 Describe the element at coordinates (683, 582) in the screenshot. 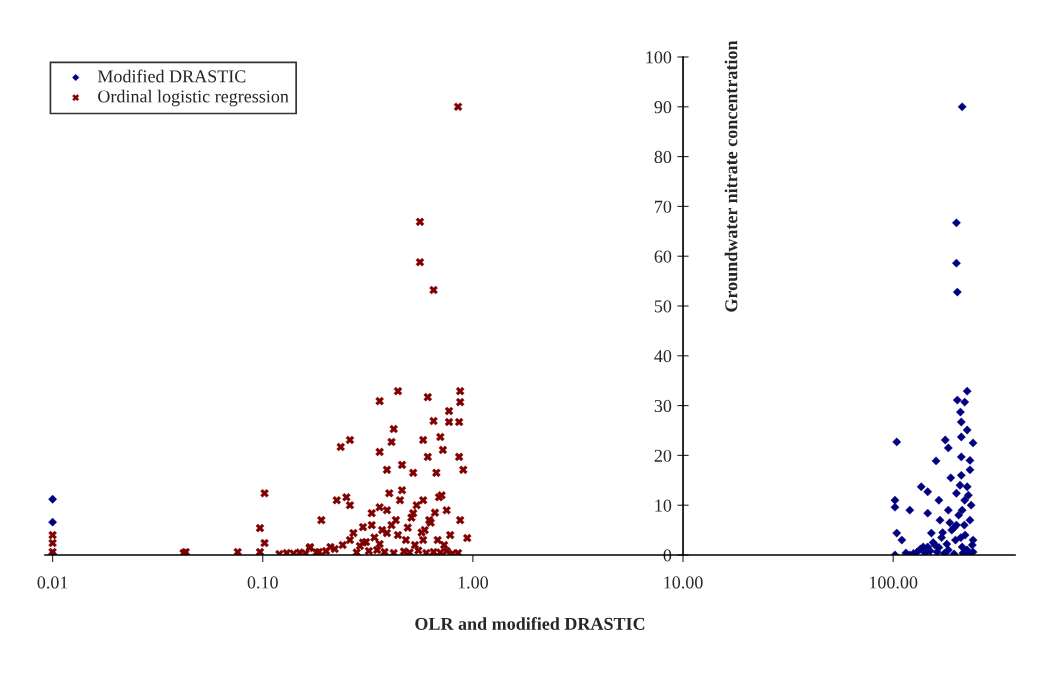

I see `x-tick-label: 10.00` at that location.